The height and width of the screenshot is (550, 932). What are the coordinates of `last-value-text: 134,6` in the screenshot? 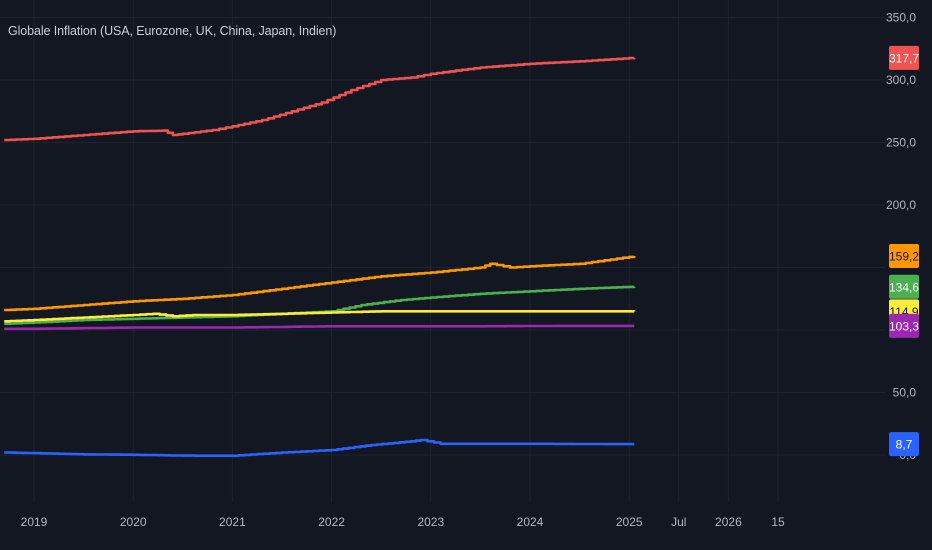 It's located at (904, 287).